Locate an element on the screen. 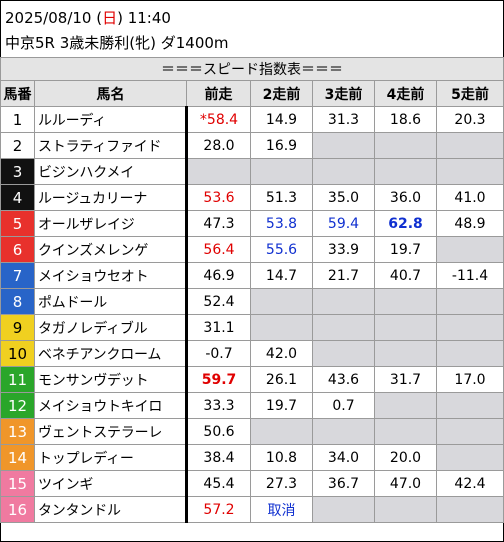 This screenshot has width=504, height=542. speed-index-cell: 43.6 is located at coordinates (343, 379).